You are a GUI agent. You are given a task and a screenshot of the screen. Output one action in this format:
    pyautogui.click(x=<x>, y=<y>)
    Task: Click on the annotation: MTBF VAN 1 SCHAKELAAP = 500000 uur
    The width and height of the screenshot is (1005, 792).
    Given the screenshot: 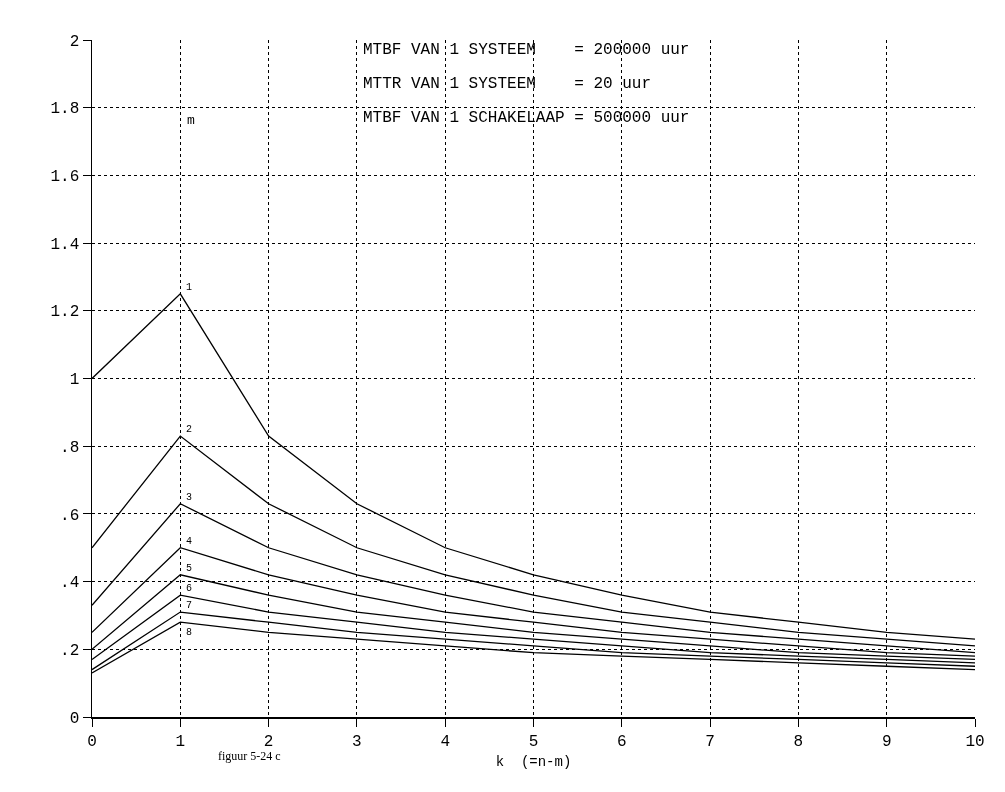 What is the action you would take?
    pyautogui.click(x=526, y=118)
    